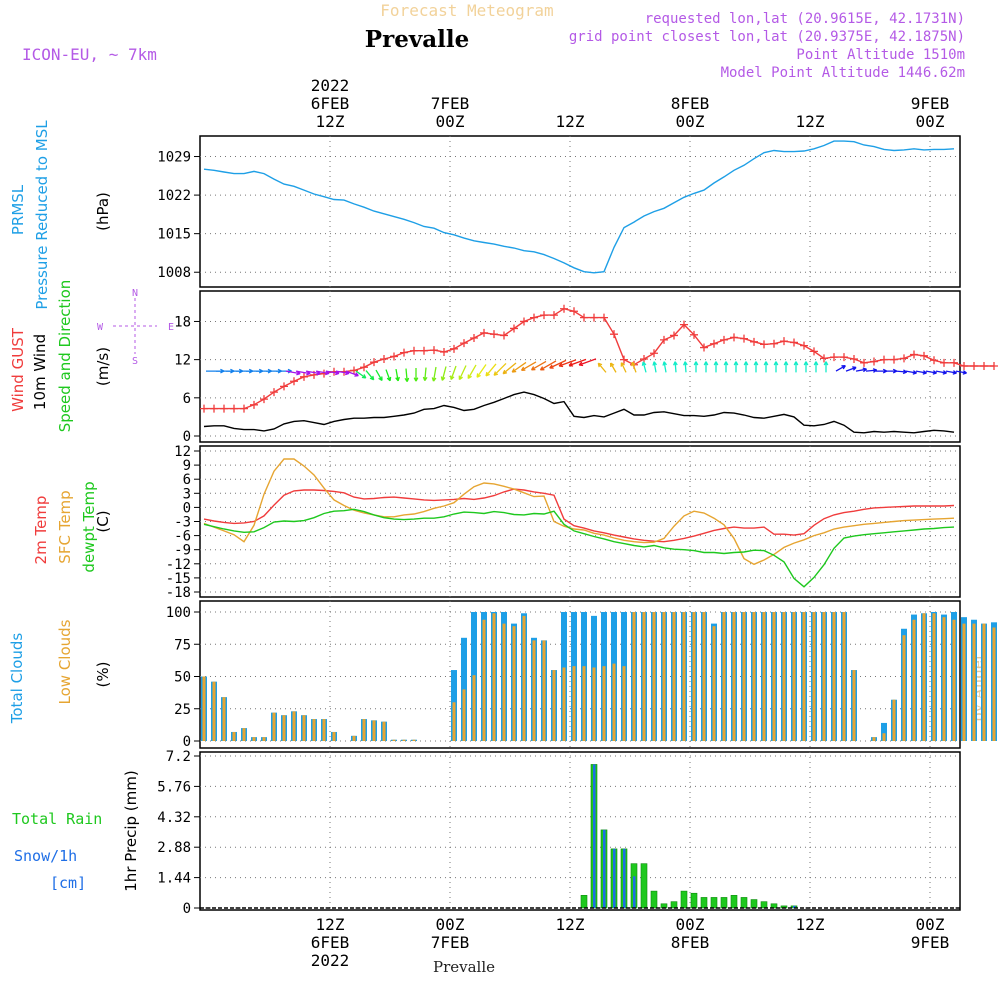 The height and width of the screenshot is (1000, 1000). What do you see at coordinates (174, 158) in the screenshot?
I see `y-tick-label: 1029` at bounding box center [174, 158].